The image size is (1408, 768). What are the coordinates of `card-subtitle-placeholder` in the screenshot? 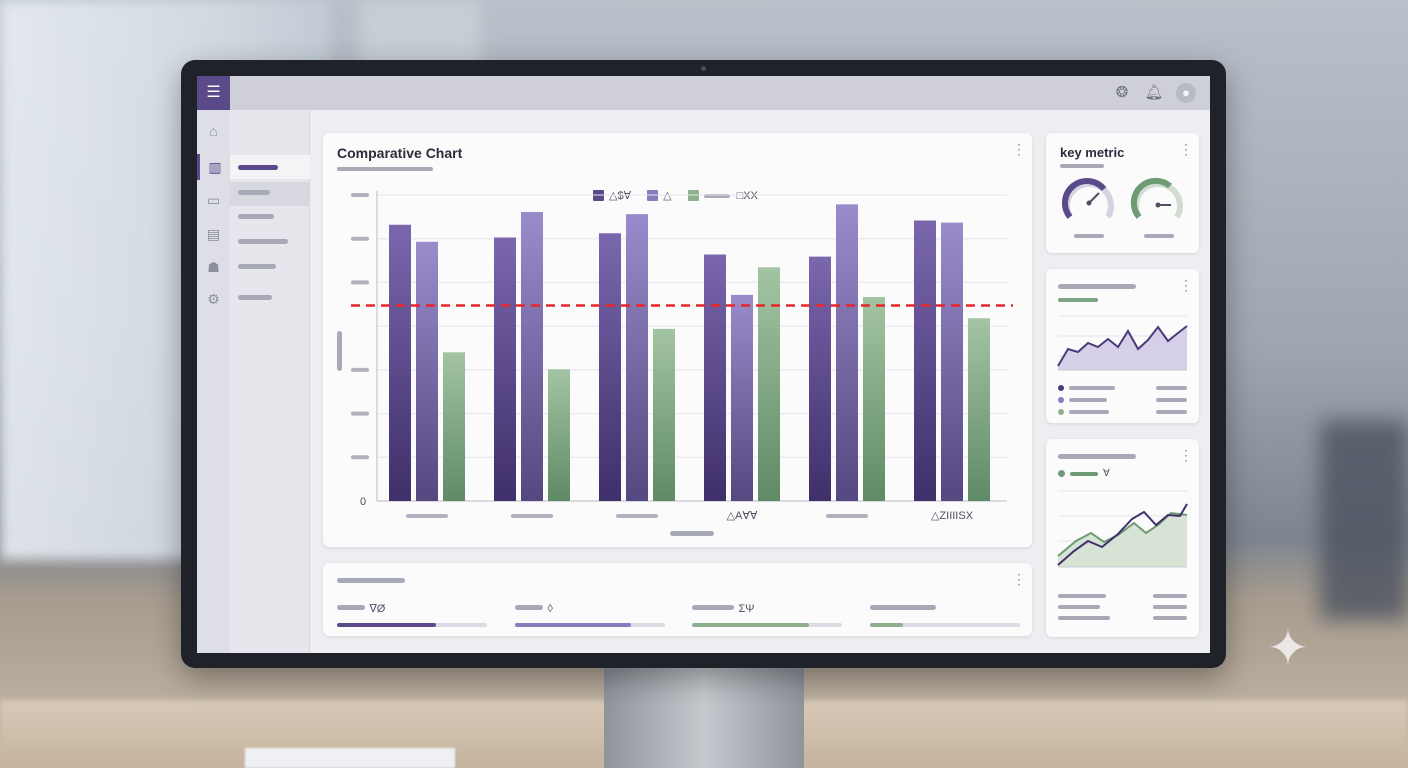 It's located at (1078, 300).